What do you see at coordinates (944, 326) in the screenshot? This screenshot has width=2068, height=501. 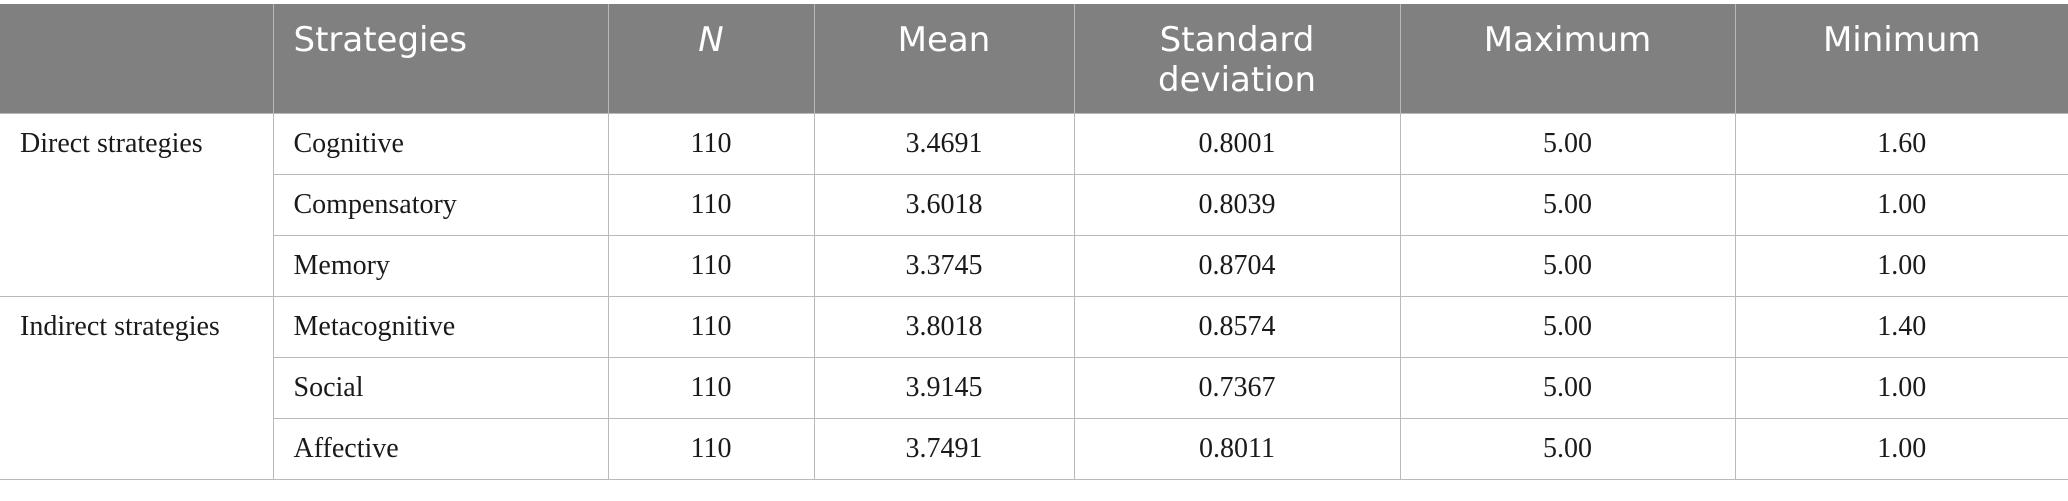 I see `mean-value: 3.8018` at bounding box center [944, 326].